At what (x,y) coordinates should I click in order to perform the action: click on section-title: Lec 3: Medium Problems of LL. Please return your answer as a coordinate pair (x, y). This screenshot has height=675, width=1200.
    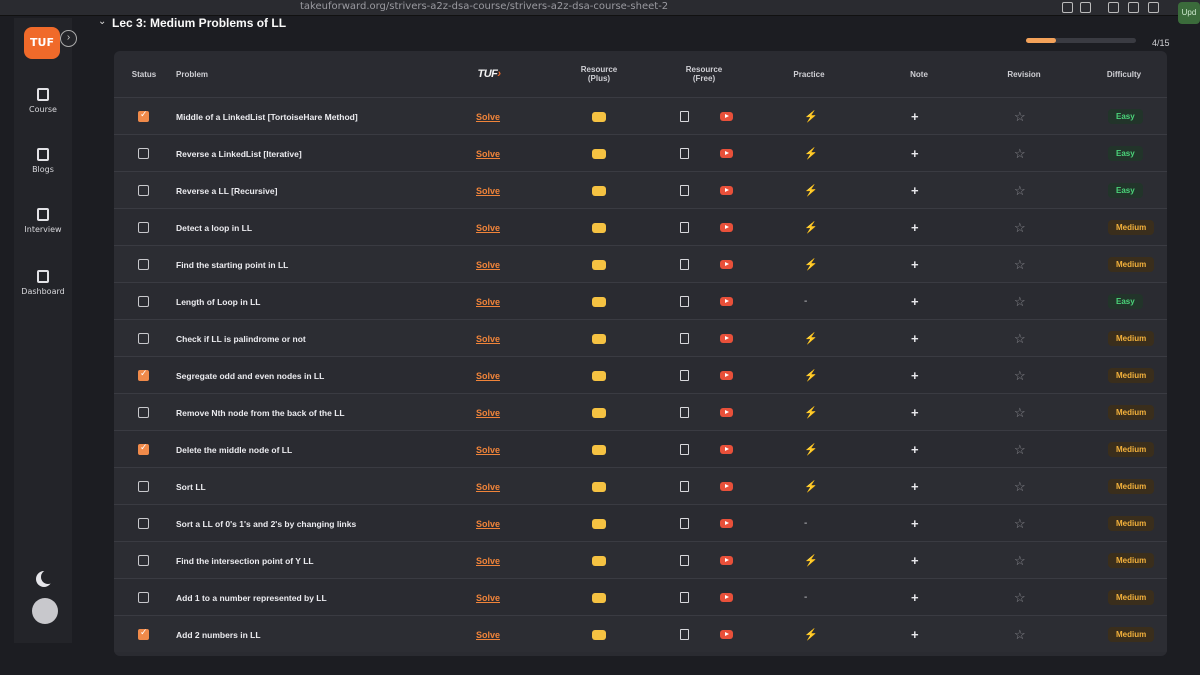
    Looking at the image, I should click on (199, 23).